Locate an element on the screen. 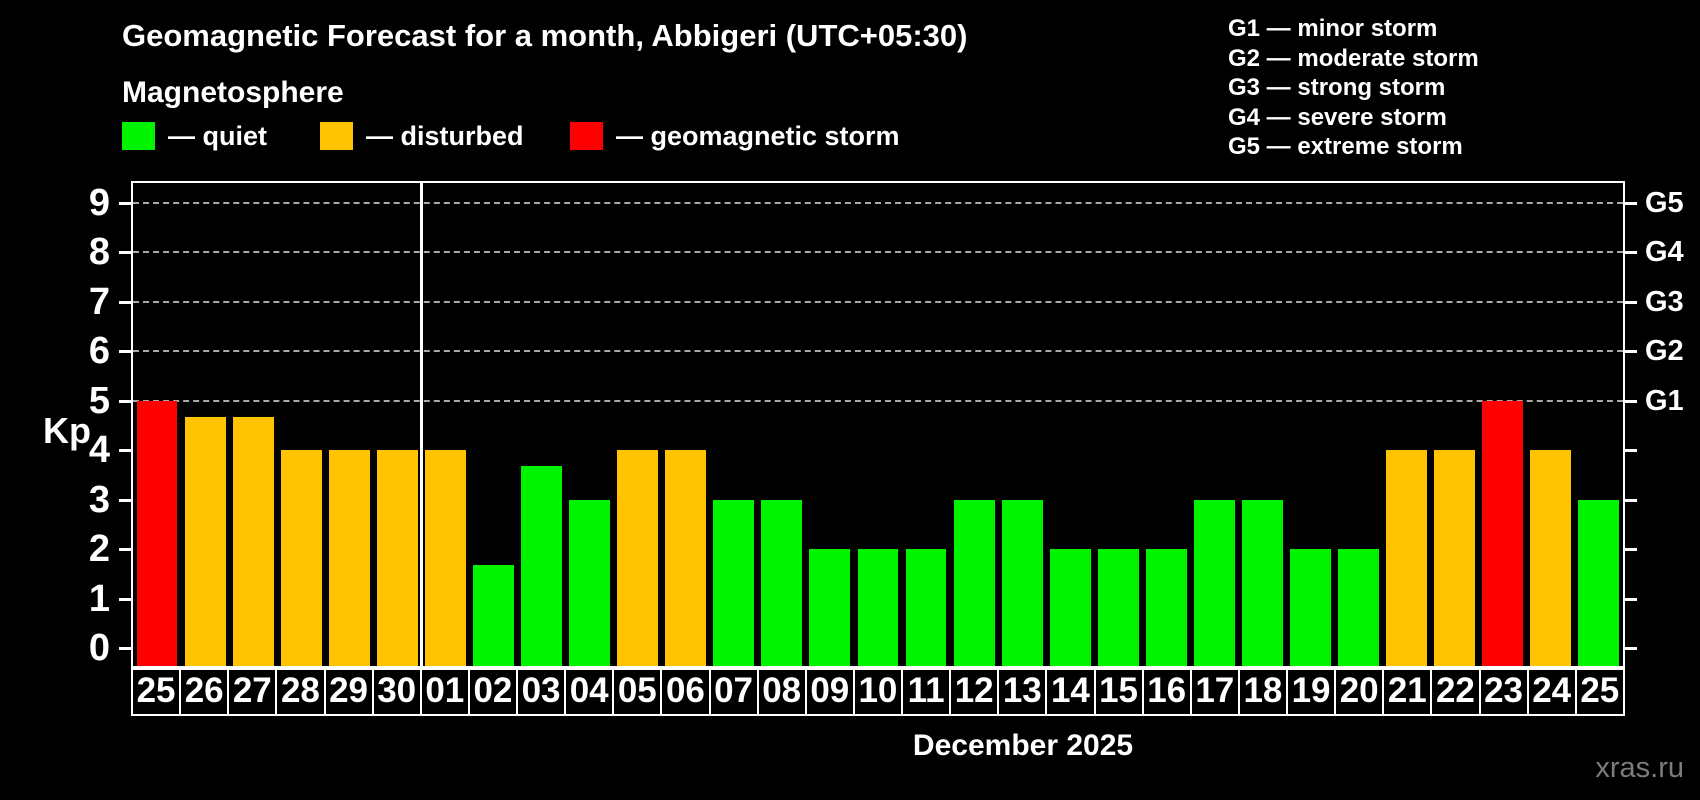 The image size is (1700, 800). gridline-kp9 is located at coordinates (878, 202).